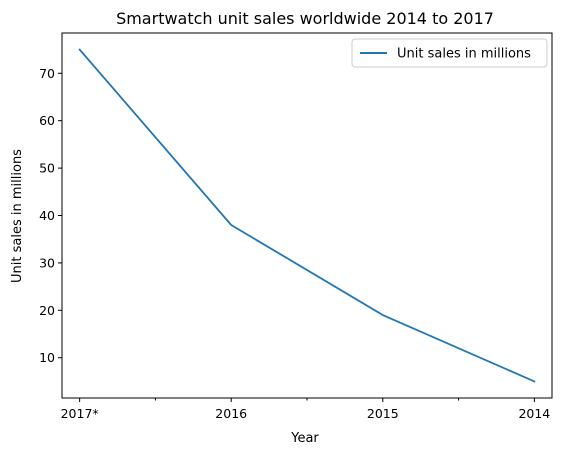 The image size is (562, 455). Describe the element at coordinates (47, 357) in the screenshot. I see `y-tick-label: 10` at that location.